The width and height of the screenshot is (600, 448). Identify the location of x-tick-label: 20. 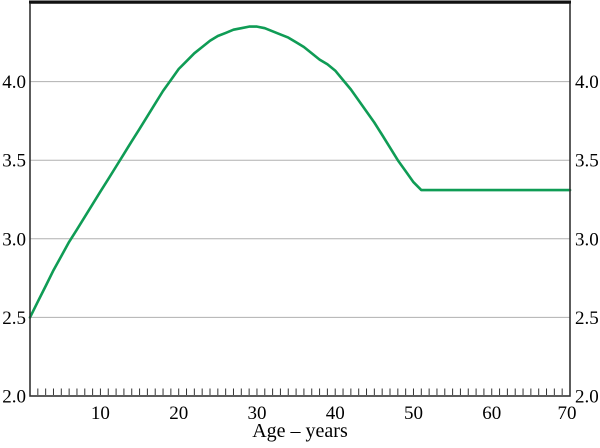
(178, 413).